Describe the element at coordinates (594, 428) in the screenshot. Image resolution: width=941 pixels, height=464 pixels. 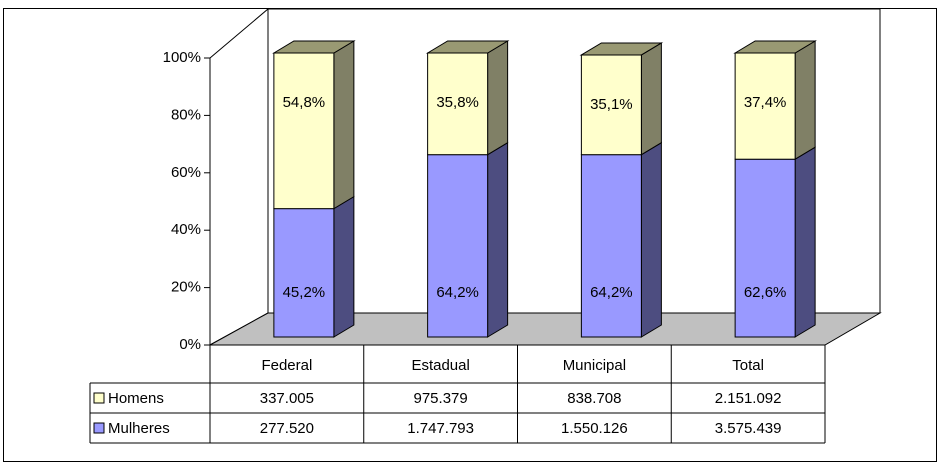
I see `table-cell: 1.550.126` at that location.